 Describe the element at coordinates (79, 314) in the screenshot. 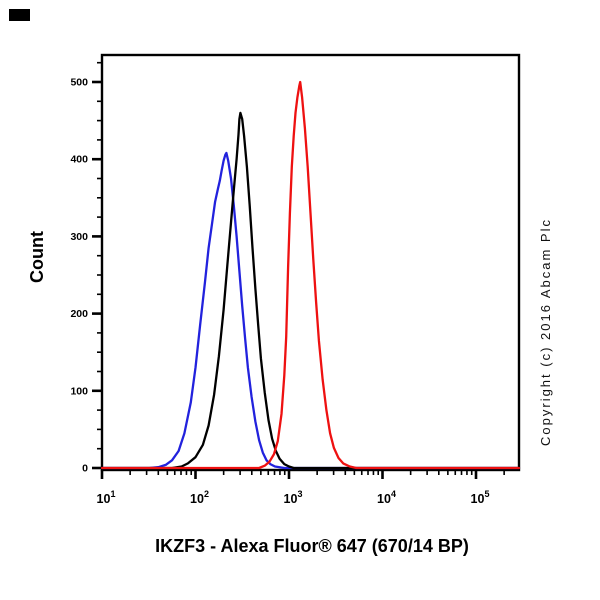

I see `y-tick-label: 200` at that location.